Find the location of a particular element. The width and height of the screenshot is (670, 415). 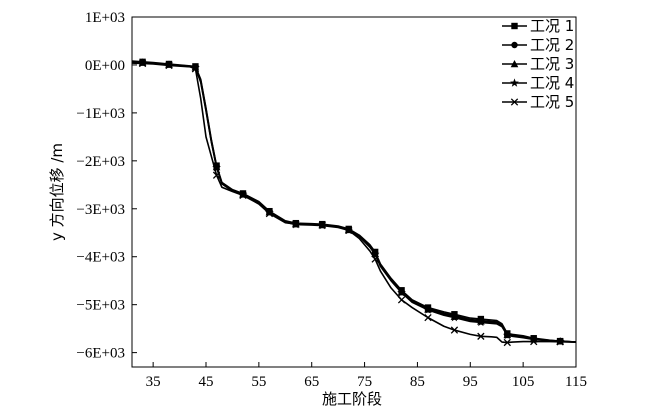

y-tick-label: 0E+00 is located at coordinates (105, 66).